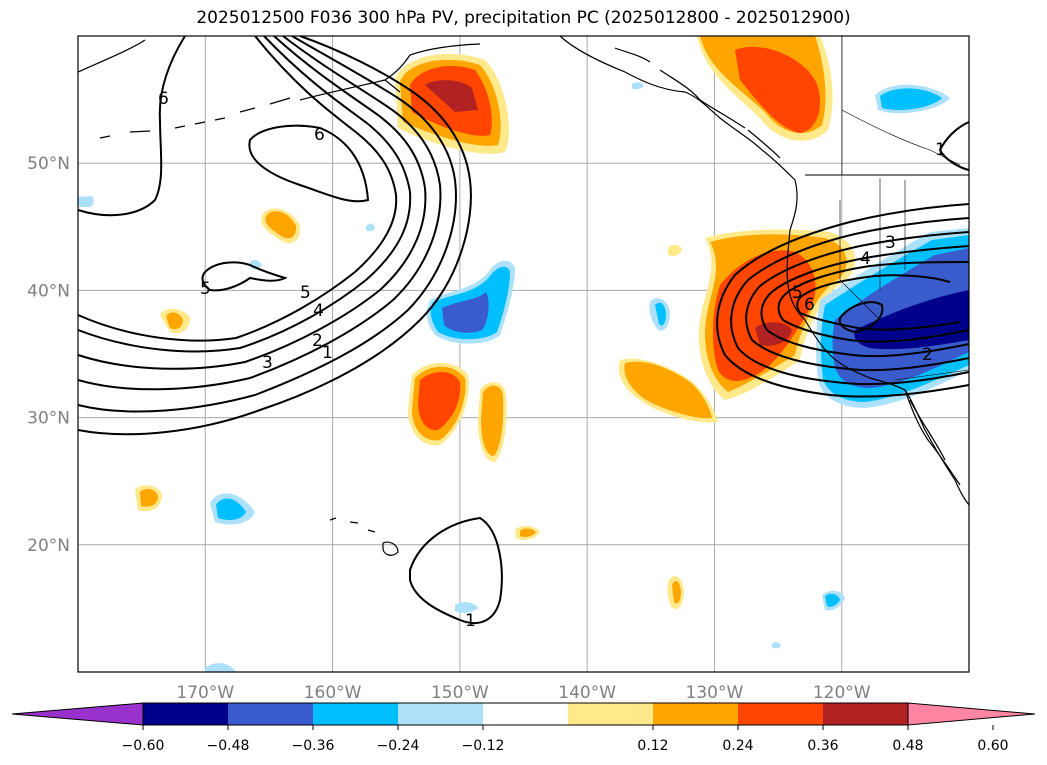 The height and width of the screenshot is (765, 1047). I want to click on pv-contour-1-ne, so click(954, 146).